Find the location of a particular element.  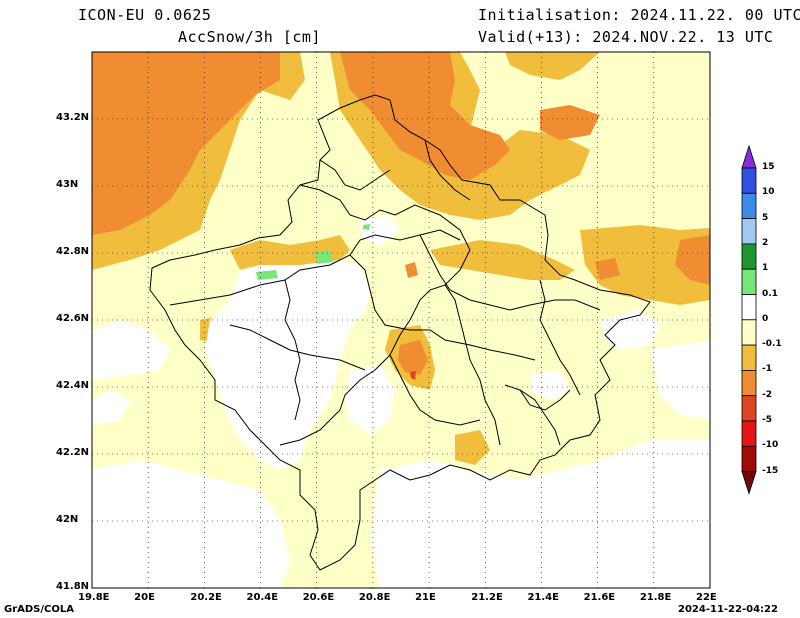

colorbar is located at coordinates (749, 319).